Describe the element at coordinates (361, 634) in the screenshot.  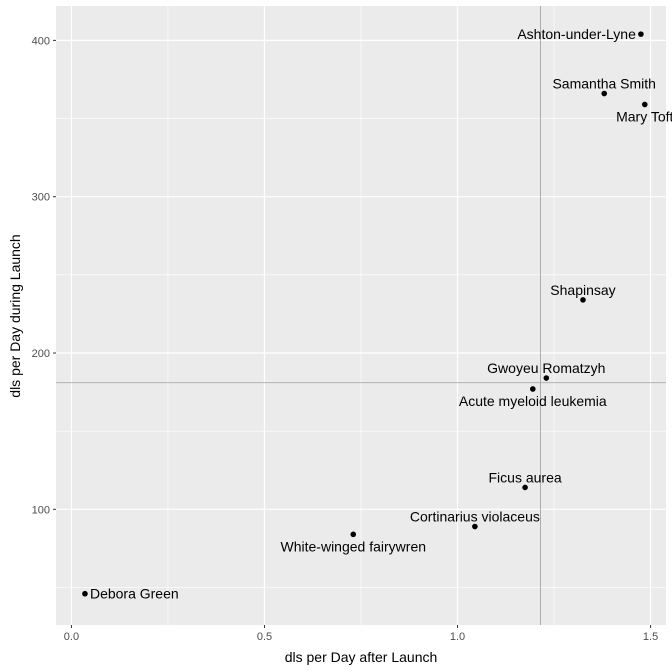
I see `x-axis-ticks: 0.0 0.5 1.0 1.5` at that location.